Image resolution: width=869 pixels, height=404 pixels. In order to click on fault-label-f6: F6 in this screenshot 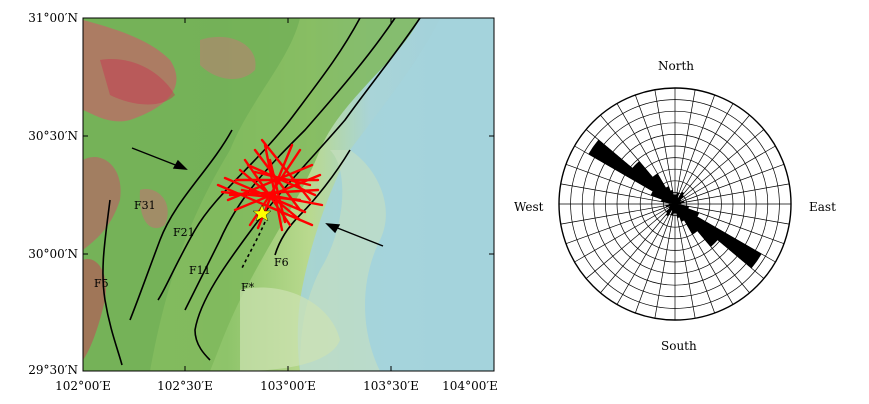, I will do `click(281, 262)`.